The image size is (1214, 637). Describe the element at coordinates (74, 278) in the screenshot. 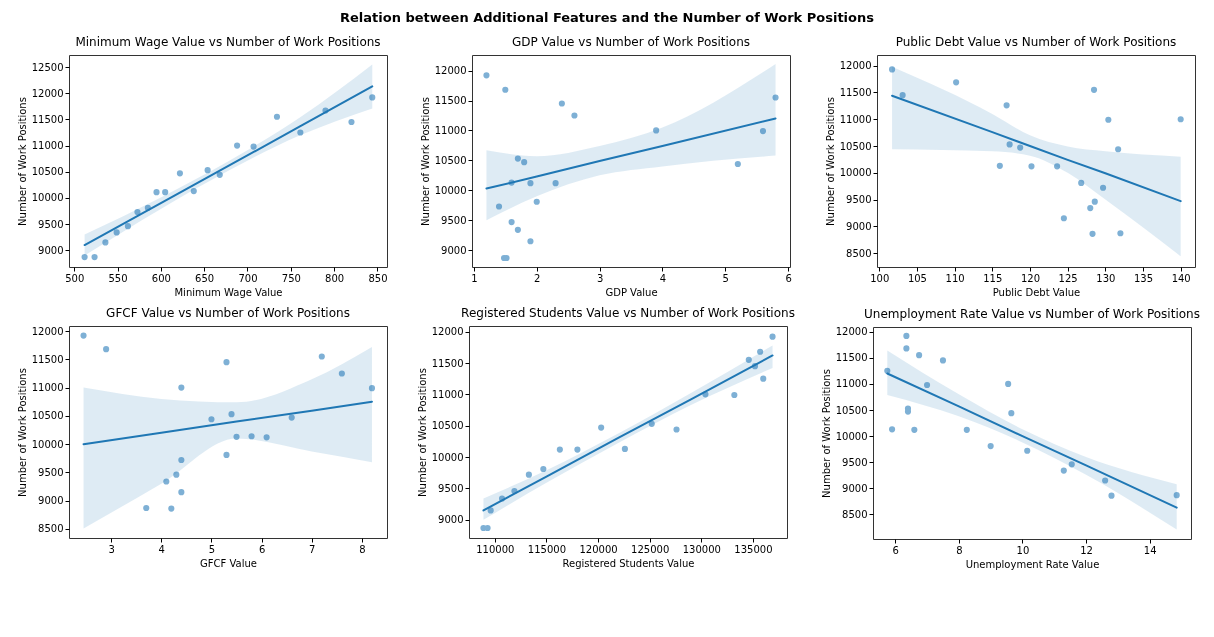

I see `x-tick-label: 500` at that location.